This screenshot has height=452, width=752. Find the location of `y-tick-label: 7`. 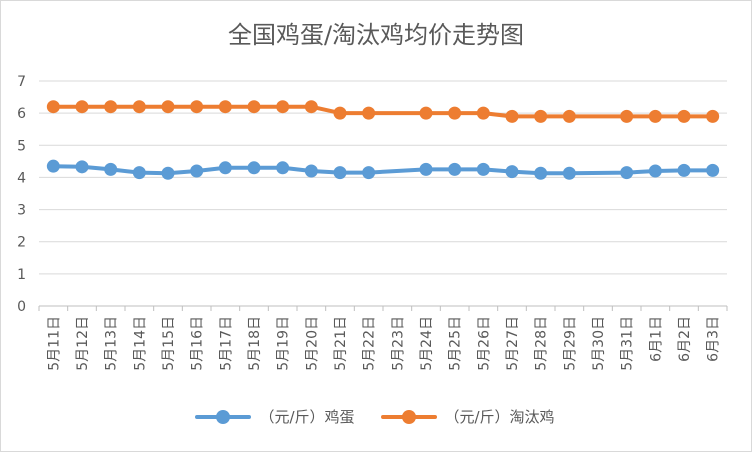

y-tick-label: 7 is located at coordinates (21, 82).